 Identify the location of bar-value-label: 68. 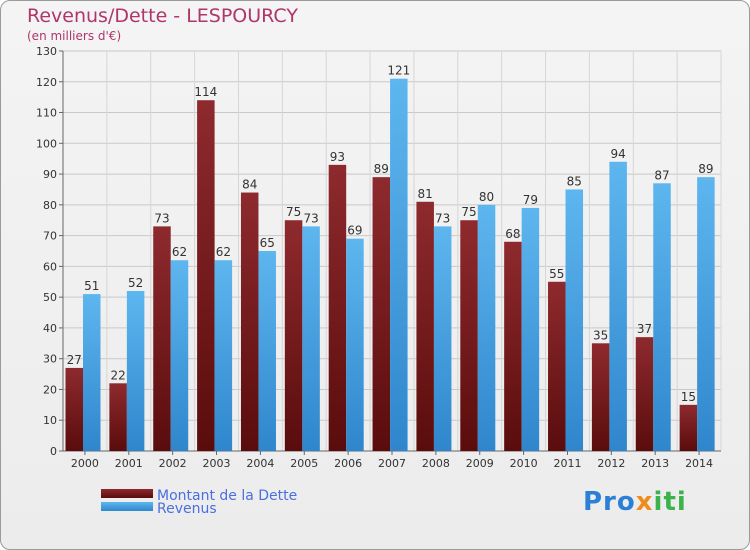
(512, 234).